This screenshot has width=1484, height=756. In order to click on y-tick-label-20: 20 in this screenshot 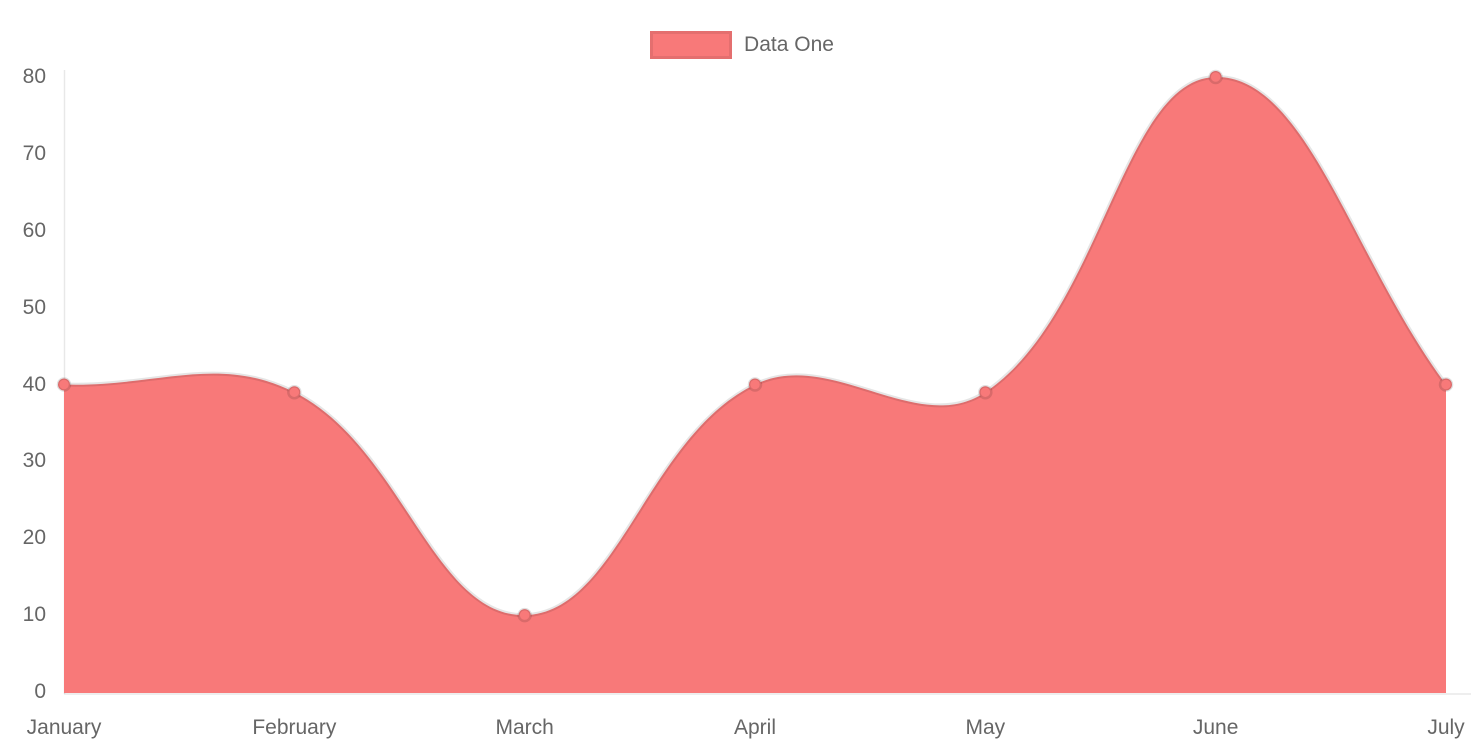, I will do `click(34, 538)`.